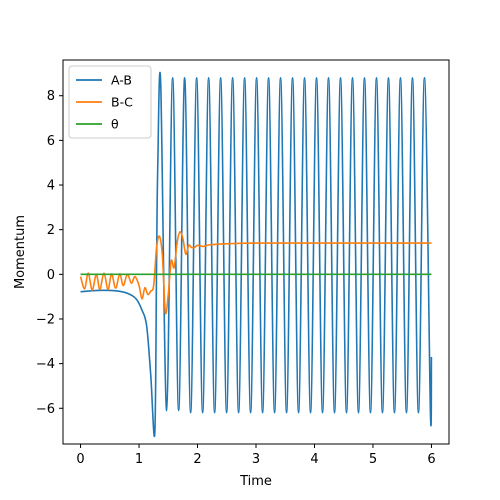 The width and height of the screenshot is (500, 500). Describe the element at coordinates (51, 141) in the screenshot. I see `y-tick-label: 6` at that location.